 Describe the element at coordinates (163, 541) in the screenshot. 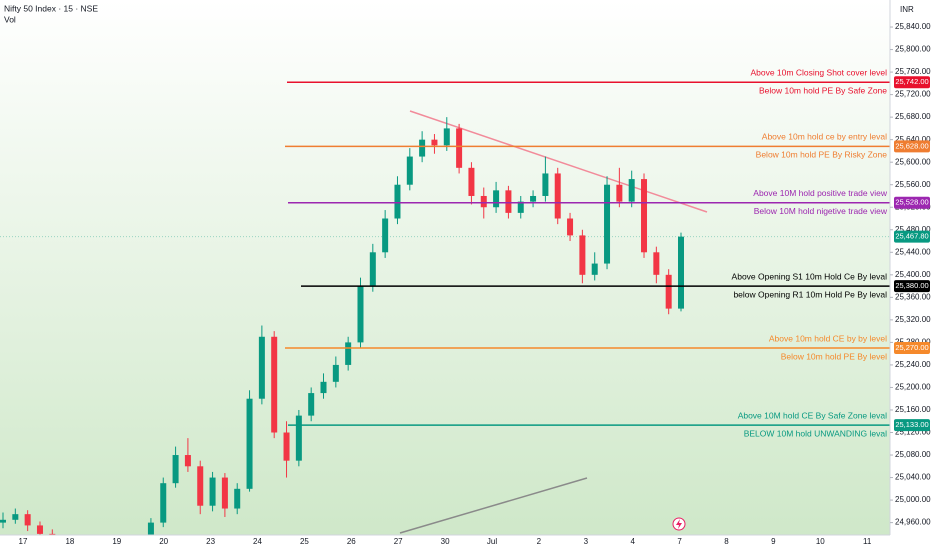

I see `x-tick-label: 20` at that location.